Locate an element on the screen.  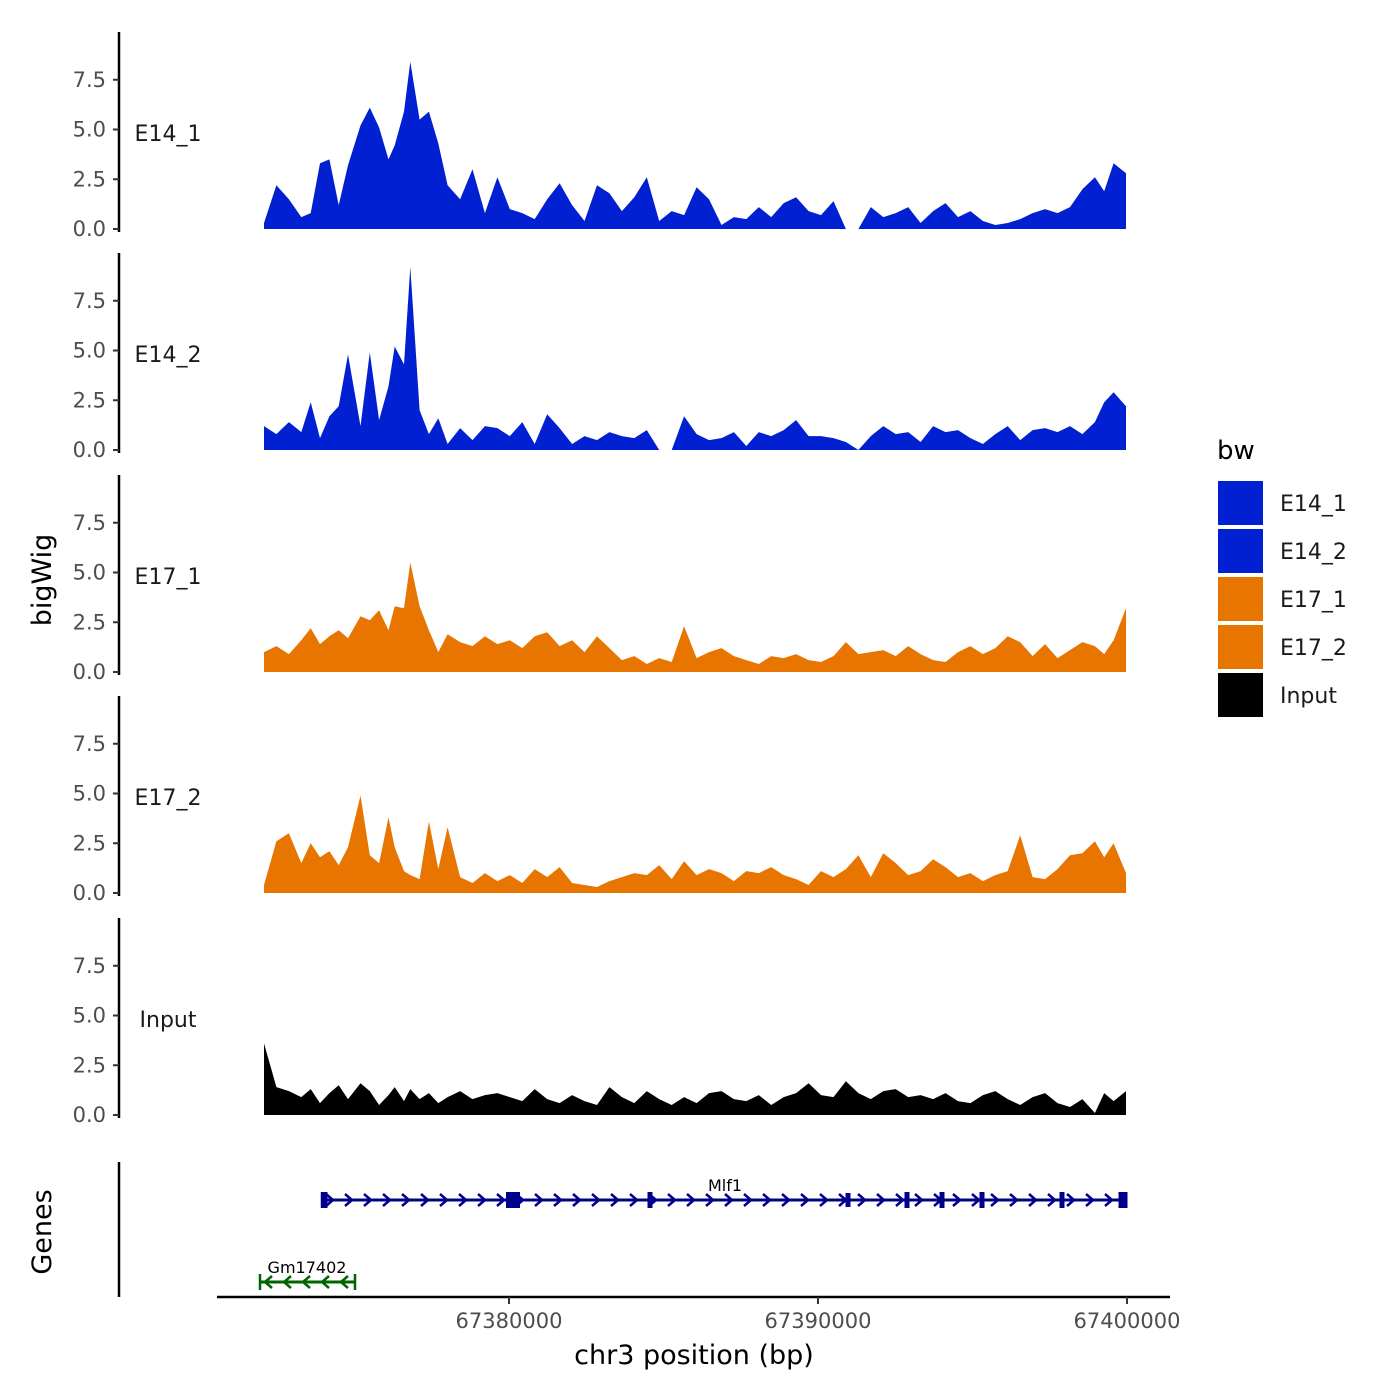
track-E17_2: 0.0 2.5 5.0 7.5 E17_2 is located at coordinates (599, 800).